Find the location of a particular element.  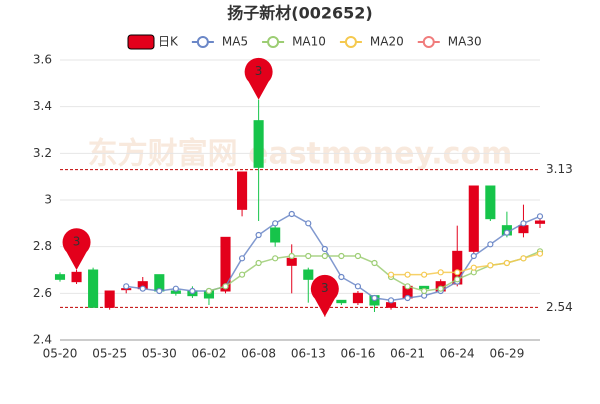

x-tick-label: 06-13 is located at coordinates (308, 354).